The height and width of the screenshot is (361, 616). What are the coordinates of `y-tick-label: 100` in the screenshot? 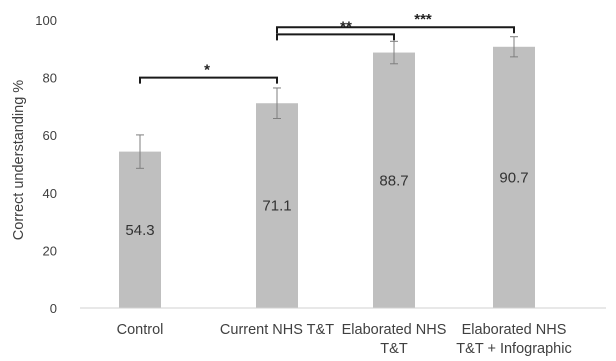 It's located at (46, 20).